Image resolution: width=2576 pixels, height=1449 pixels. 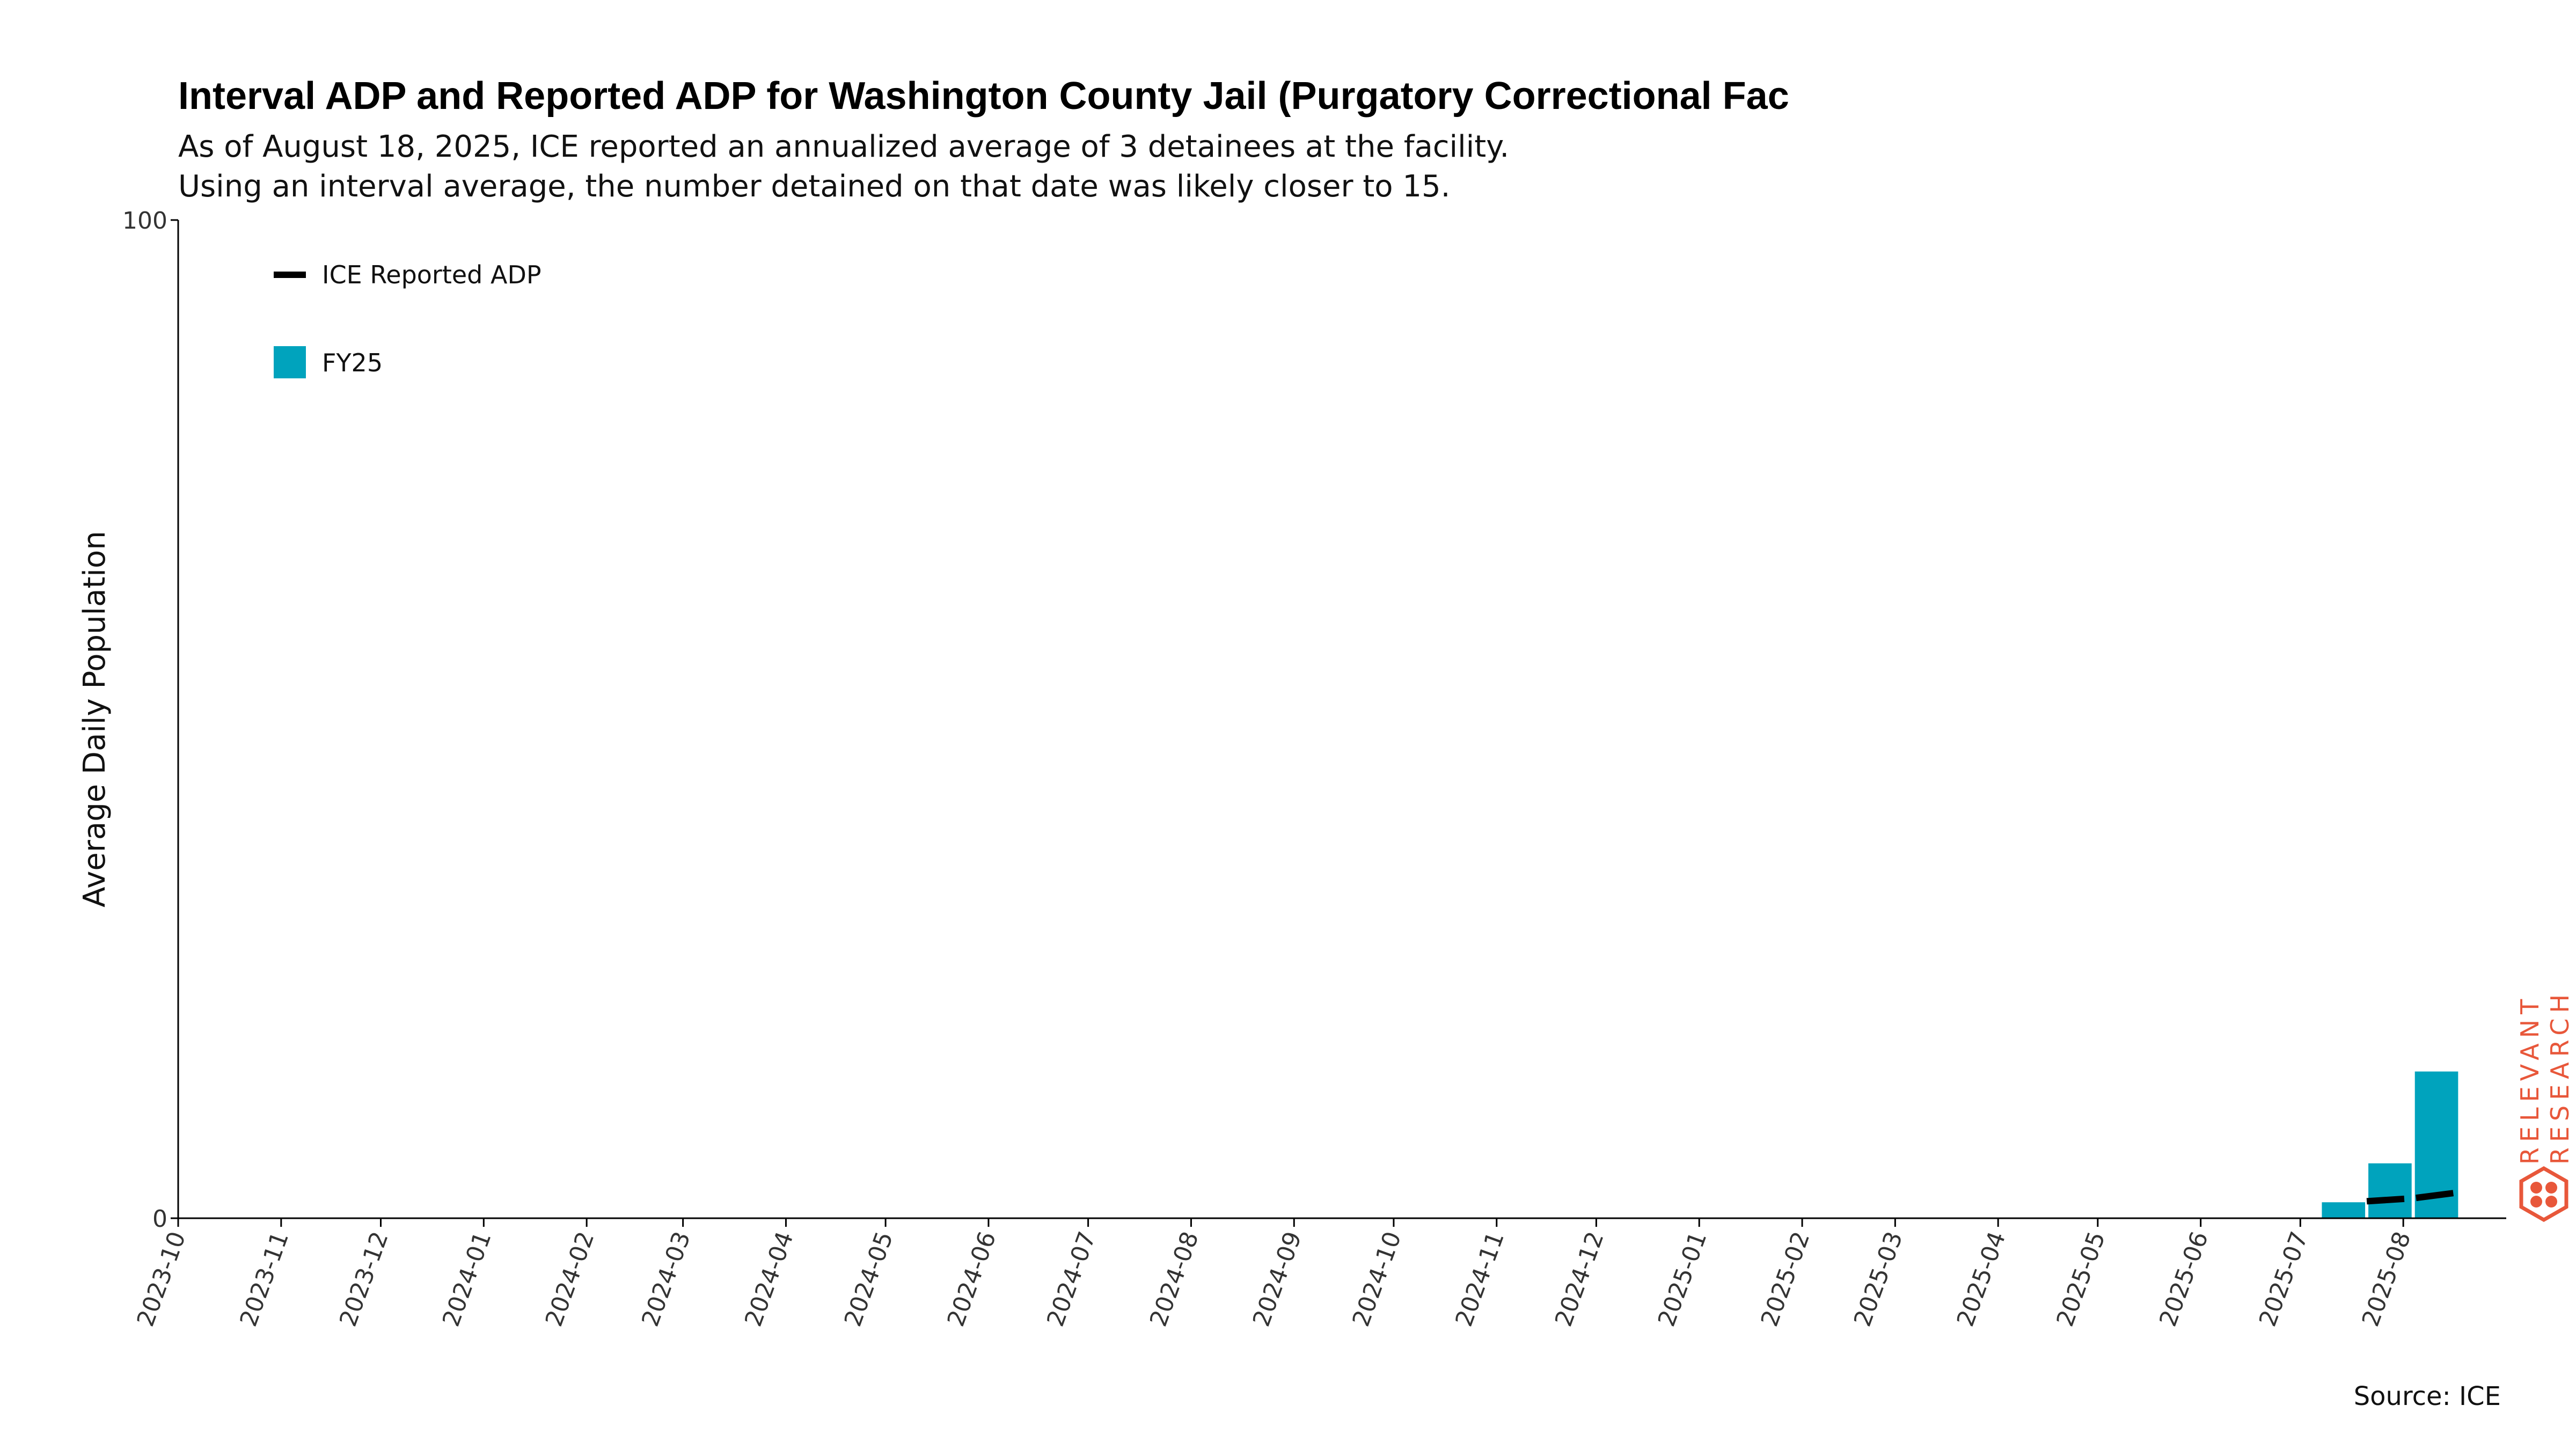 I want to click on x-tick-label-2024-01: 2024-01, so click(x=467, y=1279).